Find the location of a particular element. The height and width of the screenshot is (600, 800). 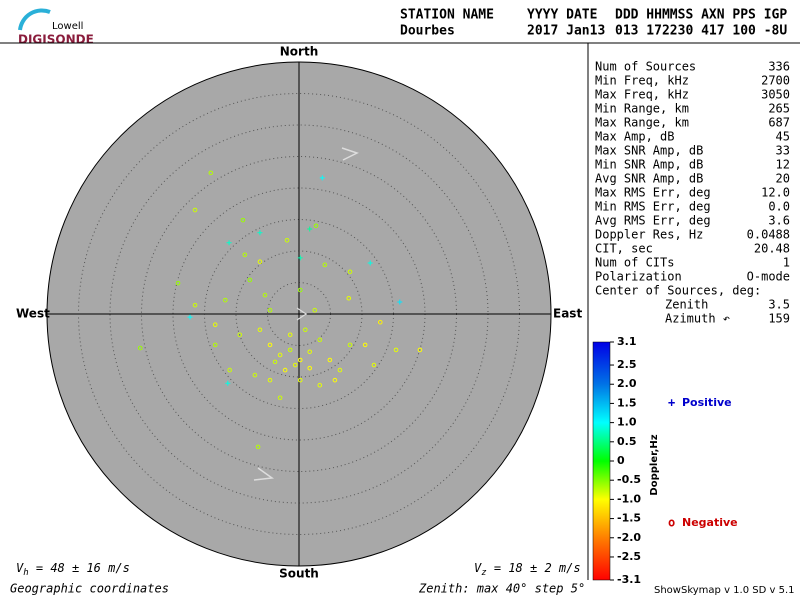

center-label: Azimuth ↶ is located at coordinates (697, 319).